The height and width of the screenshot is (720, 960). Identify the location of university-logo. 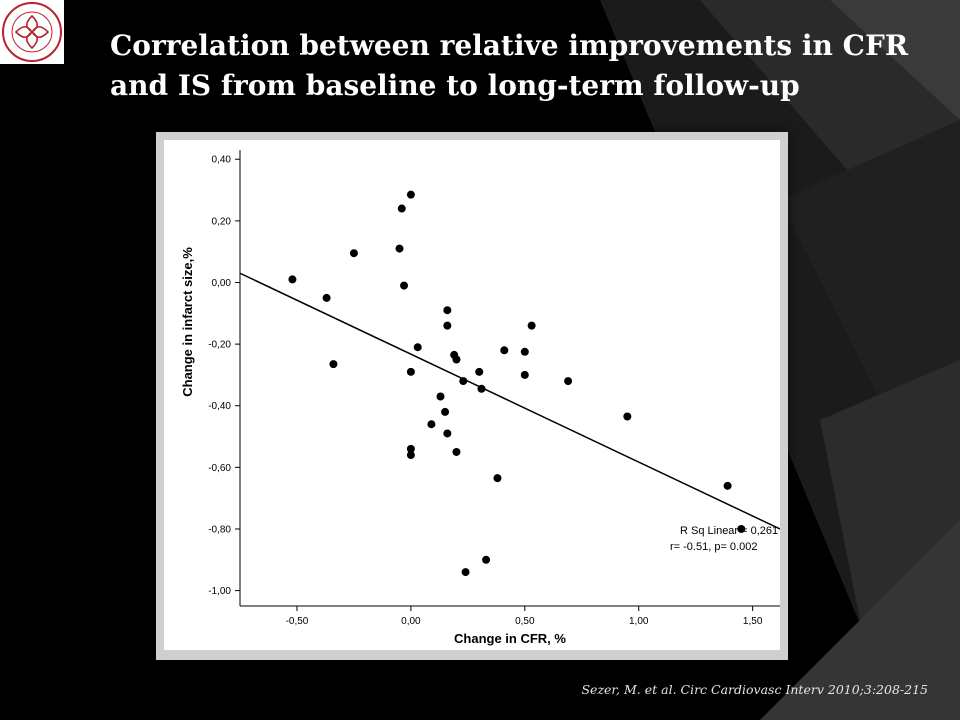
(32, 32).